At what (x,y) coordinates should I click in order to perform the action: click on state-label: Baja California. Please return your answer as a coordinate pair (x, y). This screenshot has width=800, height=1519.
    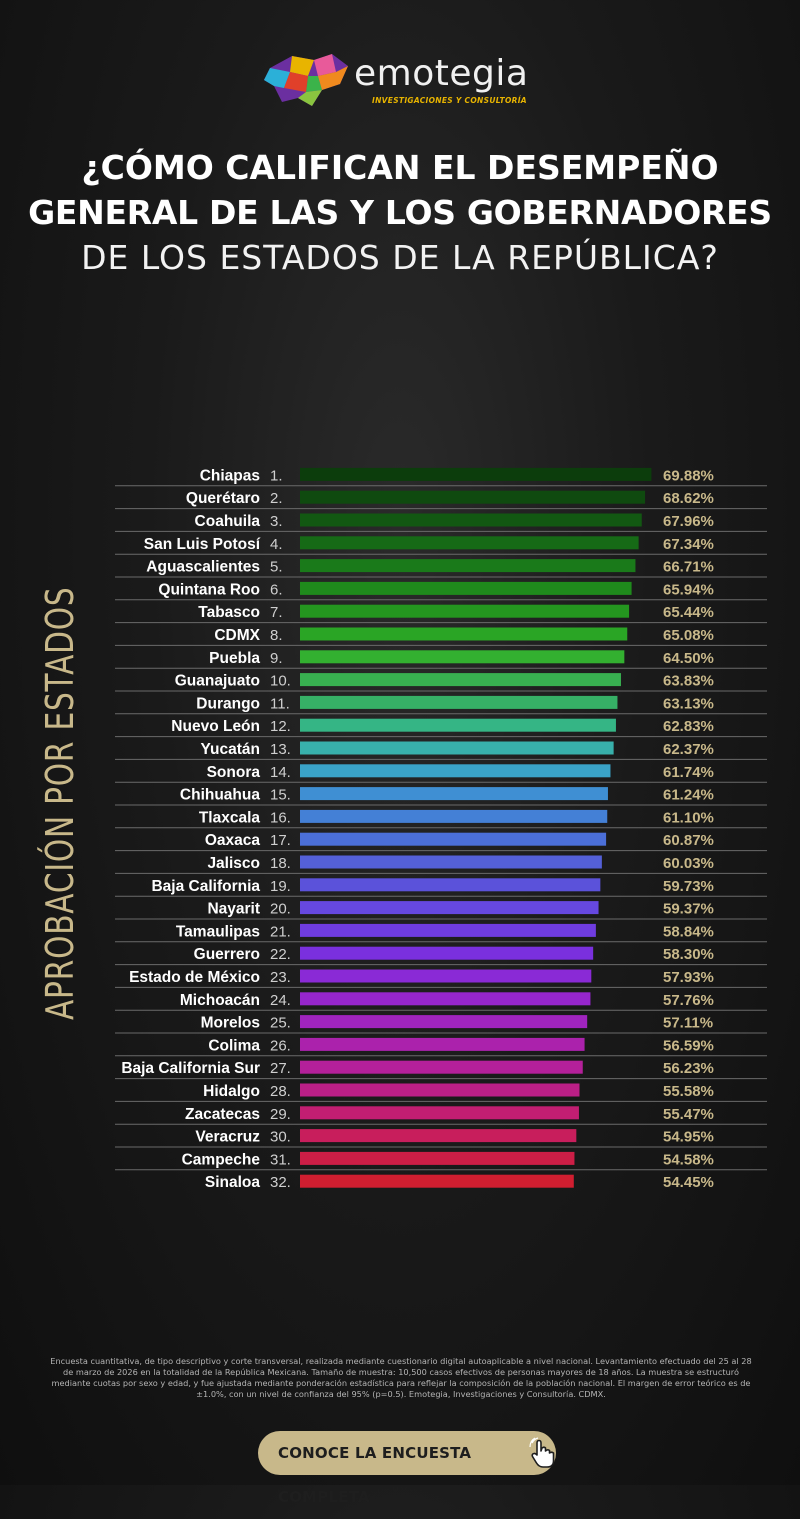
    Looking at the image, I should click on (205, 886).